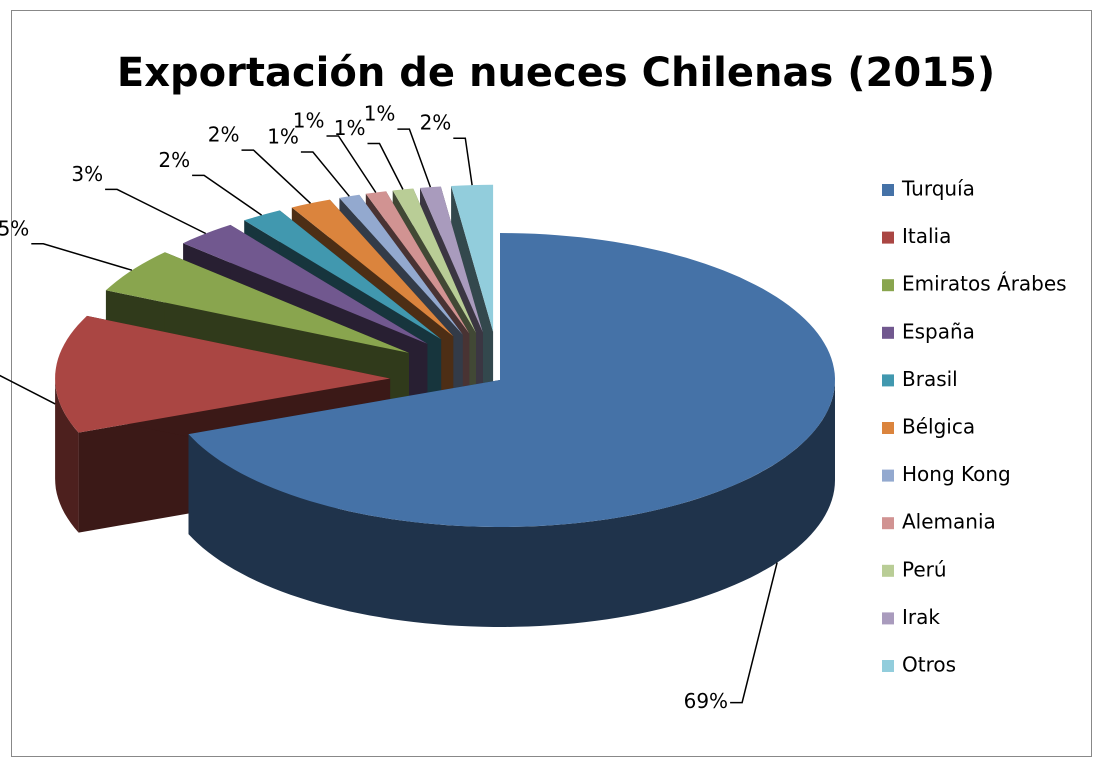 The image size is (1094, 758). I want to click on legend-label: Turquía, so click(938, 189).